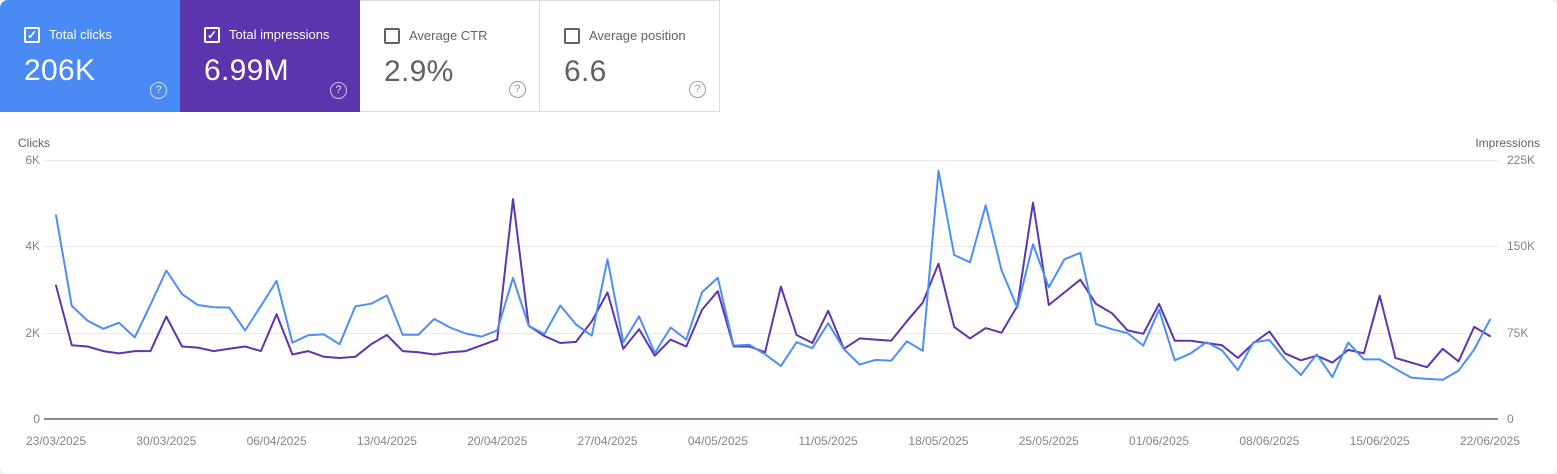  Describe the element at coordinates (1269, 441) in the screenshot. I see `x-axis-label: 08/06/2025` at that location.